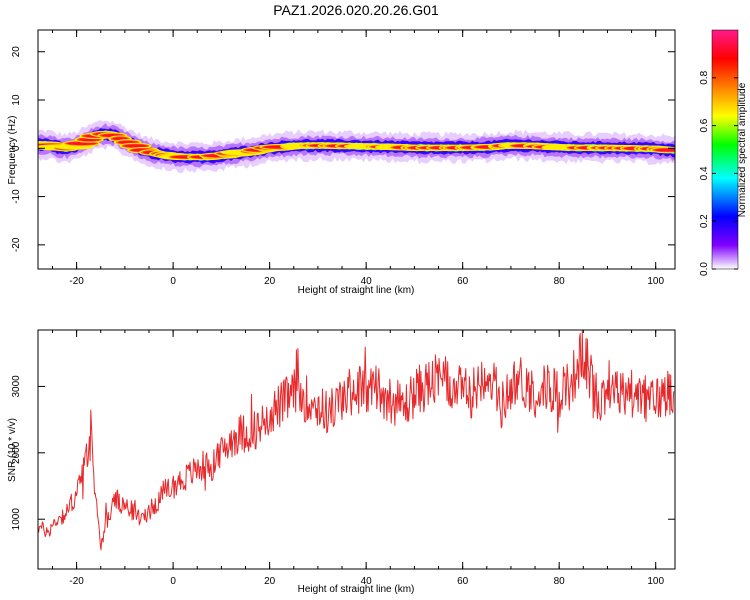 The height and width of the screenshot is (600, 750). Describe the element at coordinates (356, 589) in the screenshot. I see `snr-xlabel: Height of straight line (km)` at that location.